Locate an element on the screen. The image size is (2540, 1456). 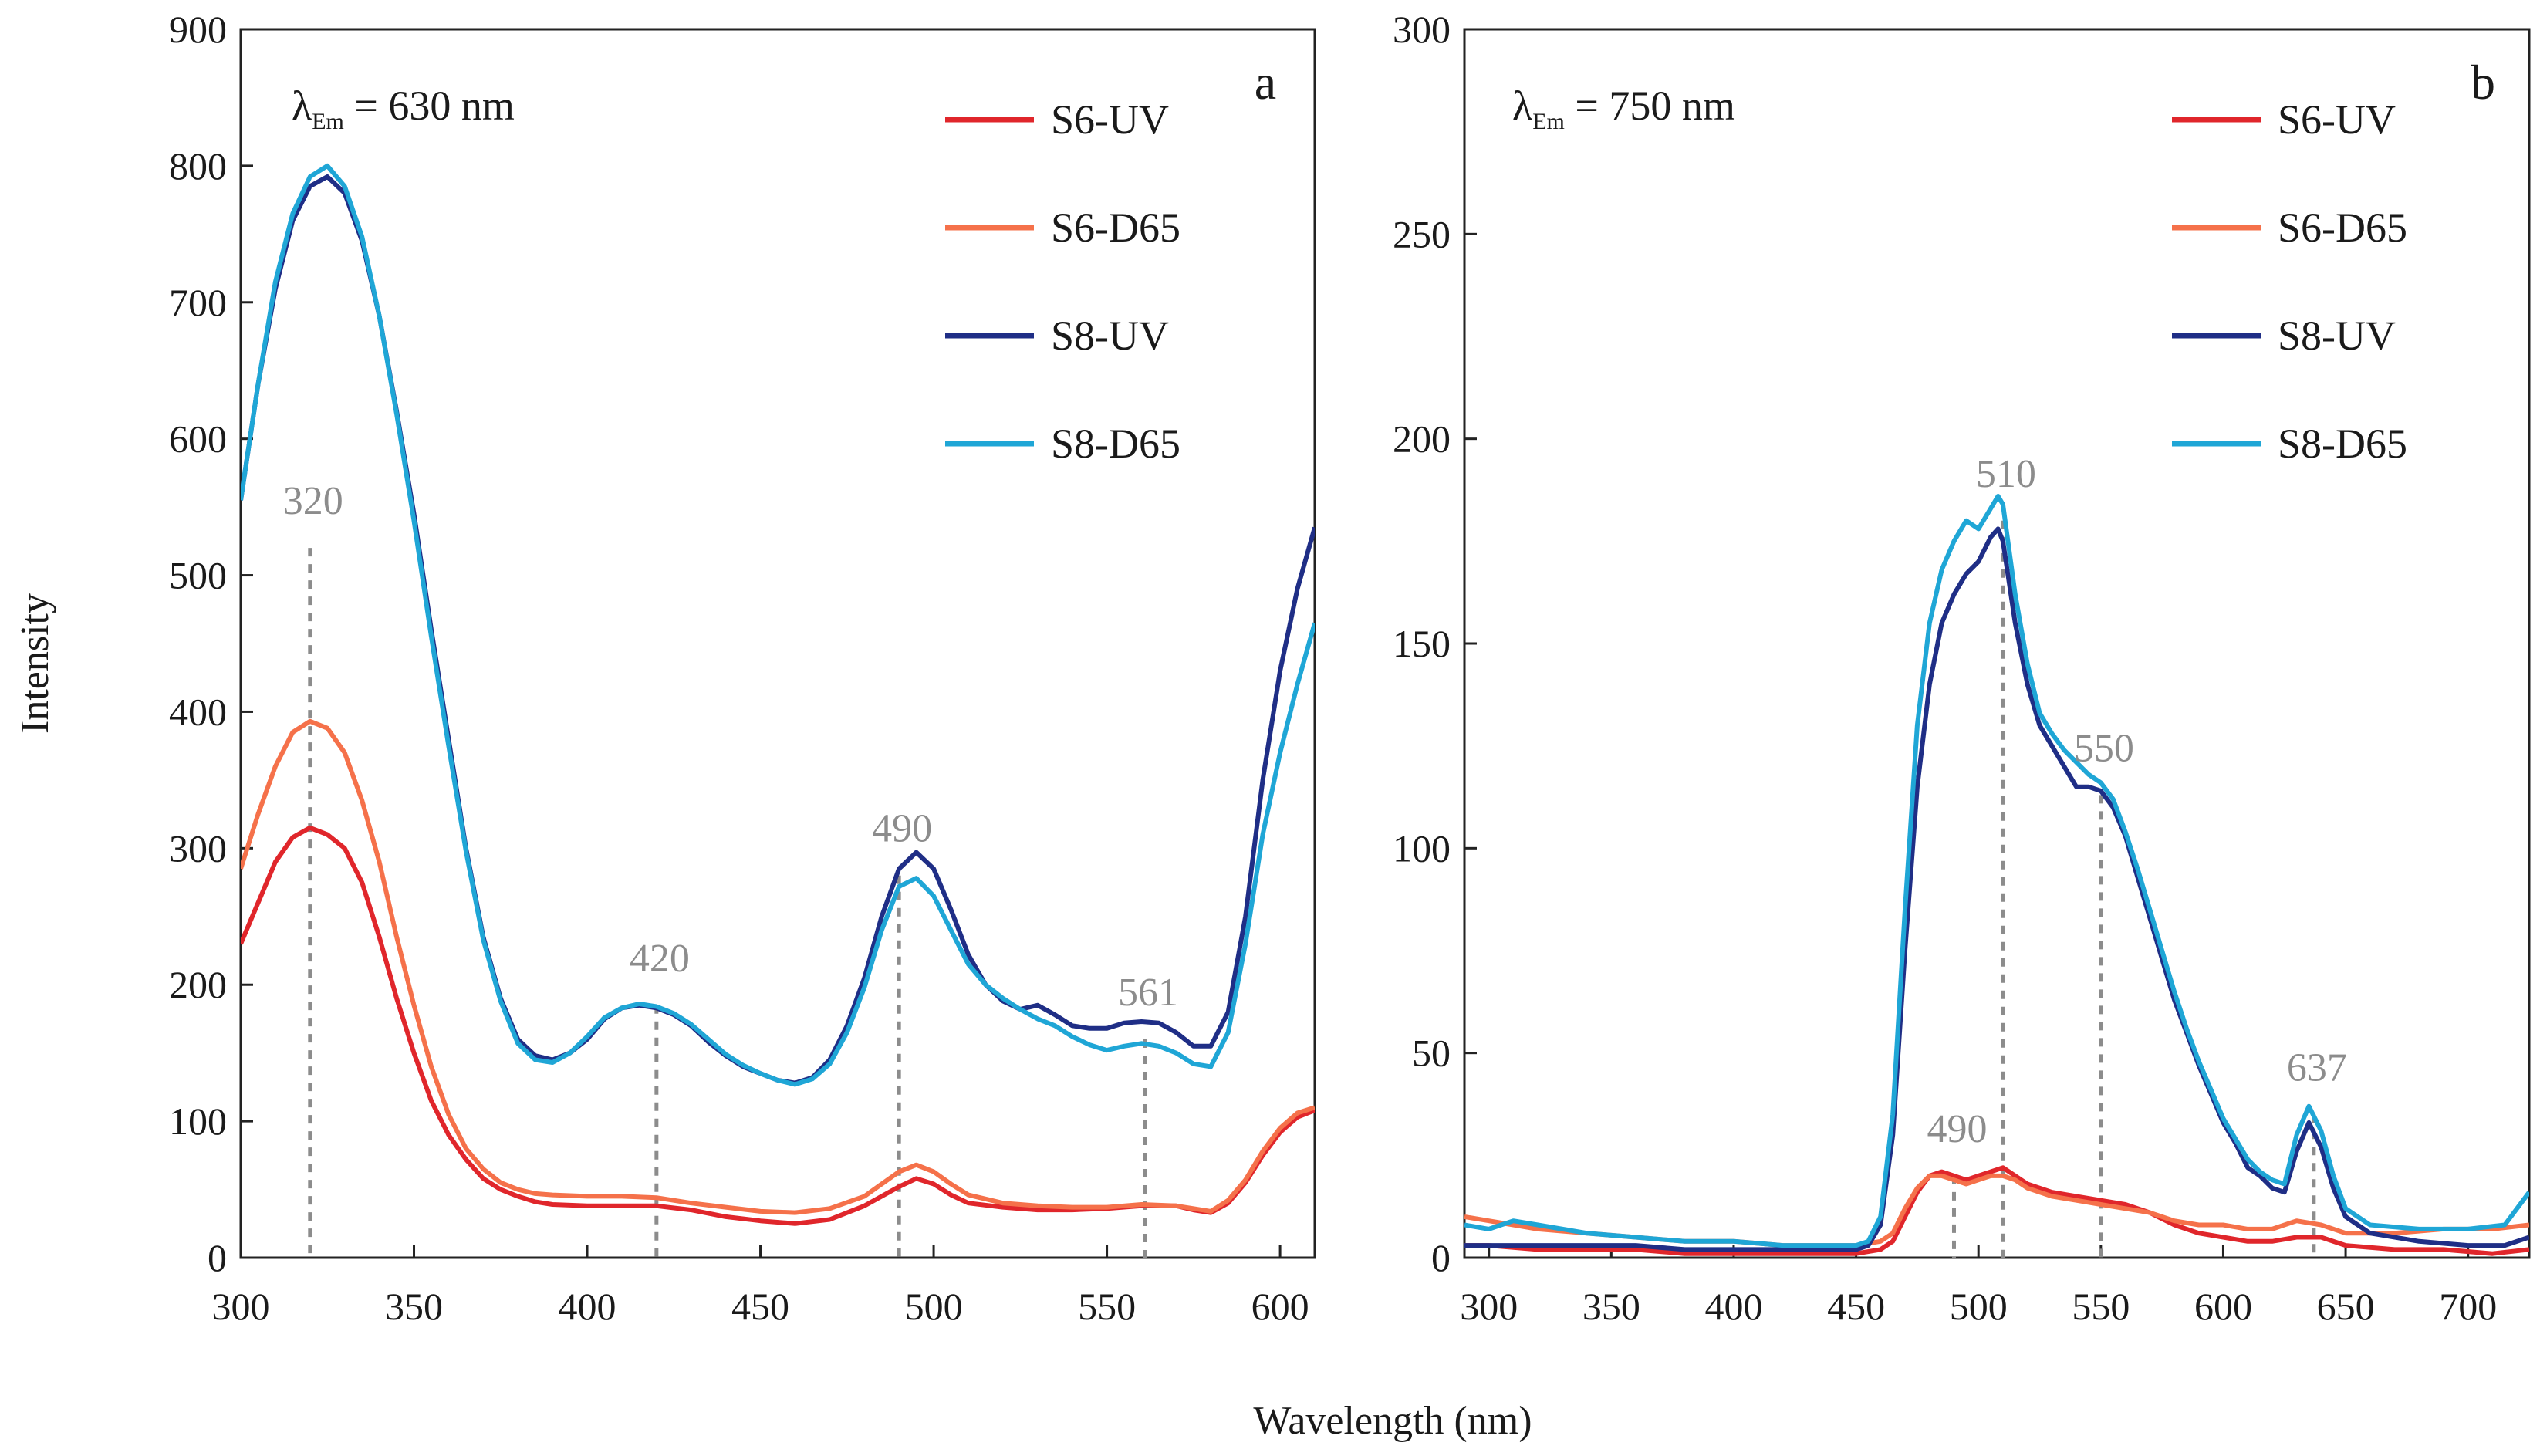
peak-label: 420 is located at coordinates (660, 959).